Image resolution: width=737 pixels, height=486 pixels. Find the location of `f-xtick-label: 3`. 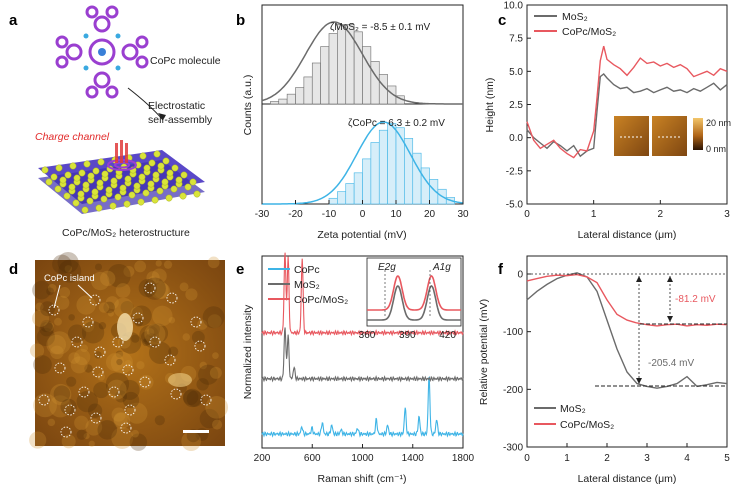

f-xtick-label: 3 is located at coordinates (647, 458).